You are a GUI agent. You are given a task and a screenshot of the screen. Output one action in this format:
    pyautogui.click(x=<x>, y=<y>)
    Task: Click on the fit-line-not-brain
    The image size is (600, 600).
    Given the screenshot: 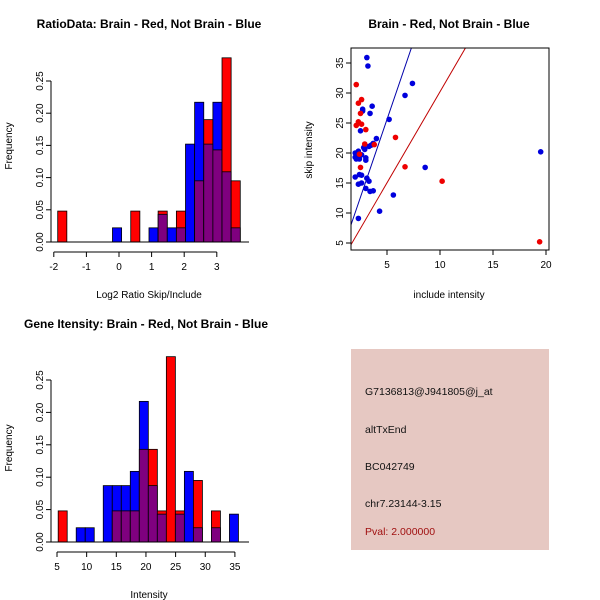 What is the action you would take?
    pyautogui.click(x=381, y=137)
    